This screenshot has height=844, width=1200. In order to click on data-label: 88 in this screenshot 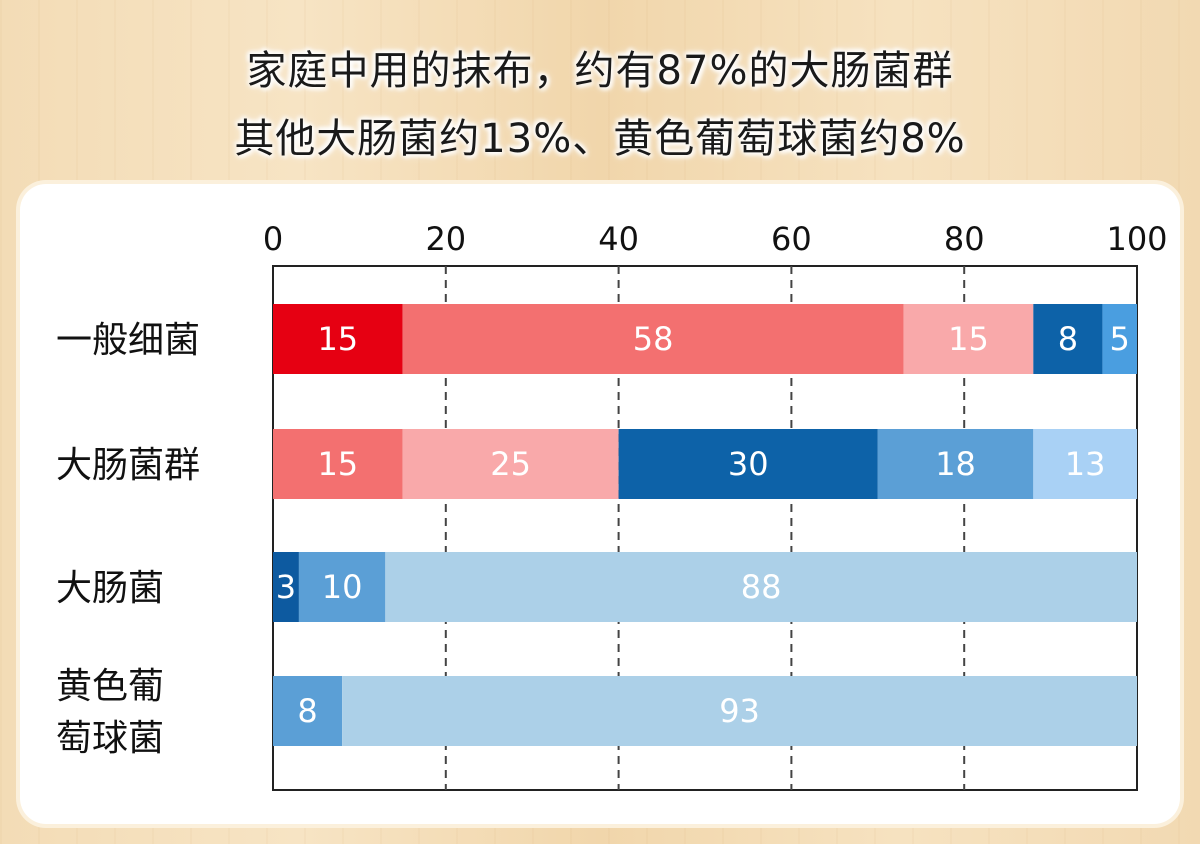, I will do `click(761, 587)`.